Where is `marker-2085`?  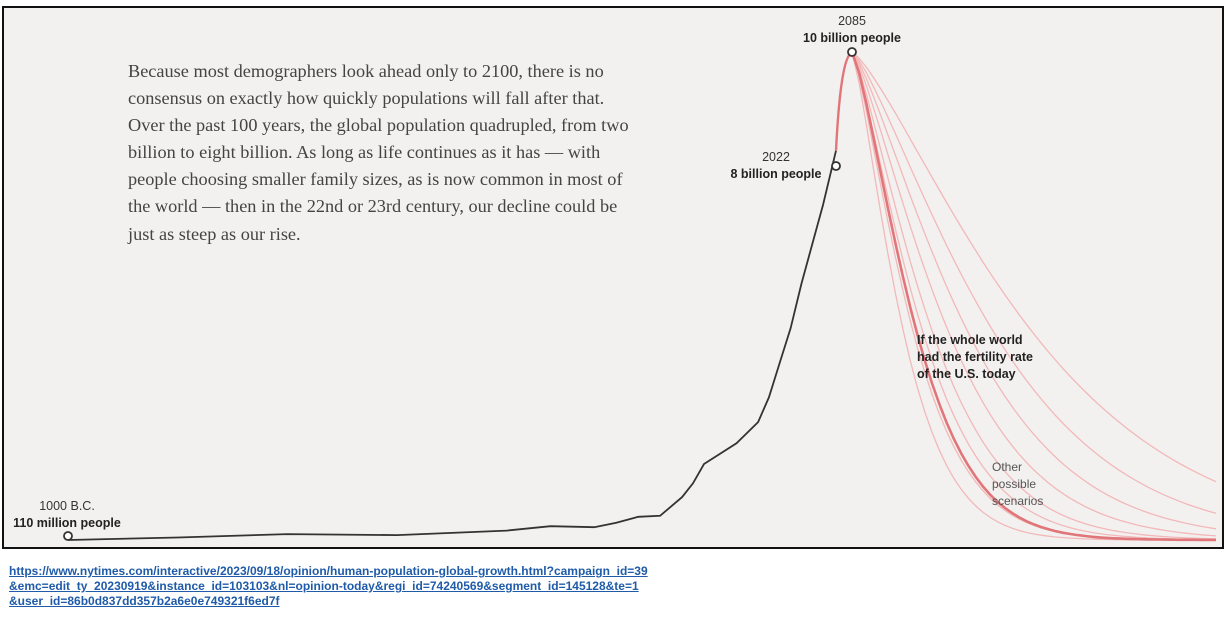
marker-2085 is located at coordinates (852, 52).